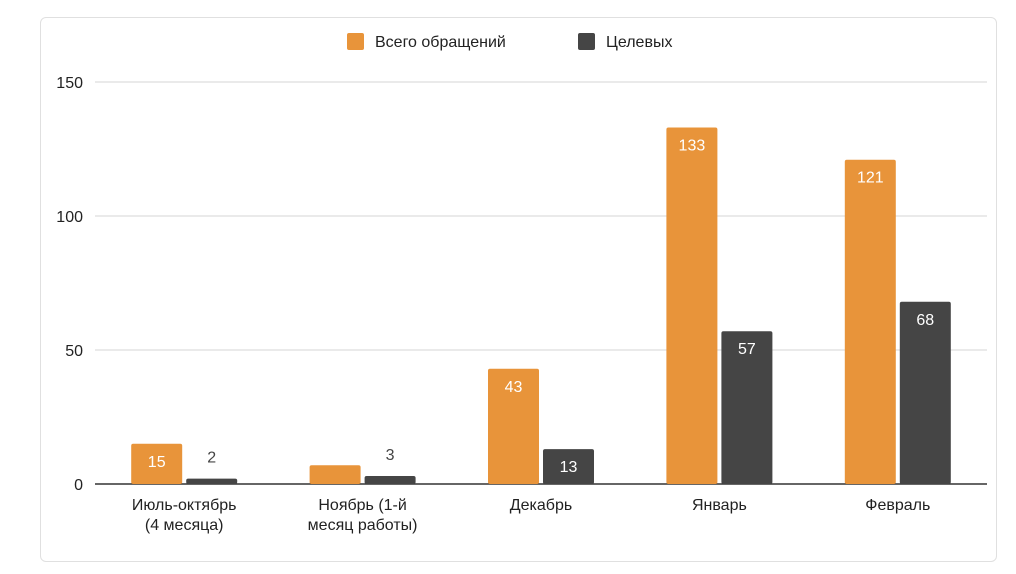  I want to click on y-tick-150: 150, so click(69, 83).